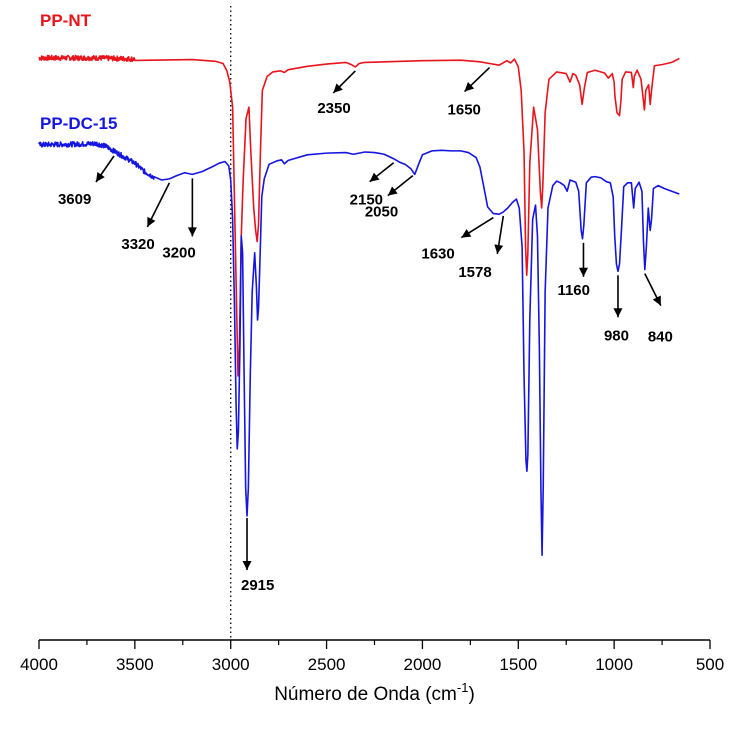 The image size is (738, 737). I want to click on peak-label-1578: 1578, so click(474, 272).